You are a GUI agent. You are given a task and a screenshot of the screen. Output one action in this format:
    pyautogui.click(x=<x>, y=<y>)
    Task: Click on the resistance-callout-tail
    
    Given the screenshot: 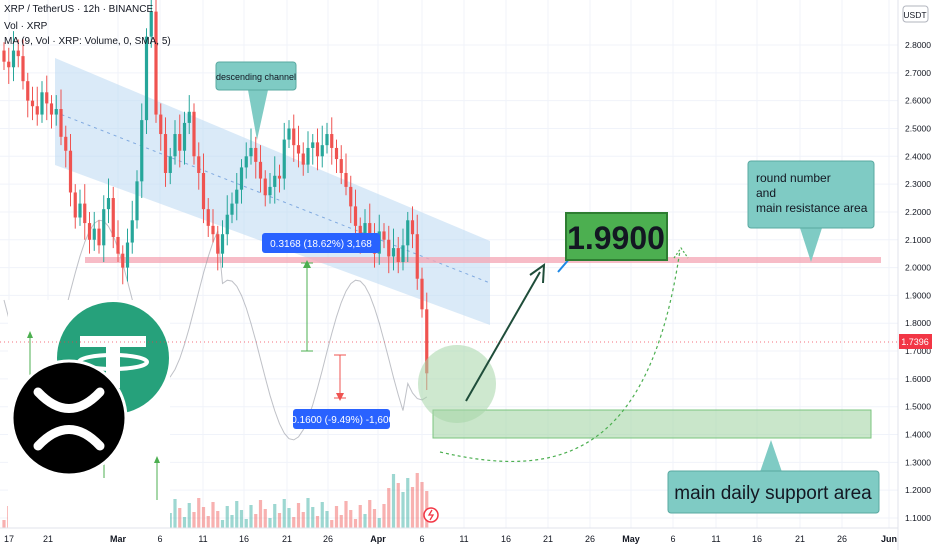 What is the action you would take?
    pyautogui.click(x=811, y=245)
    